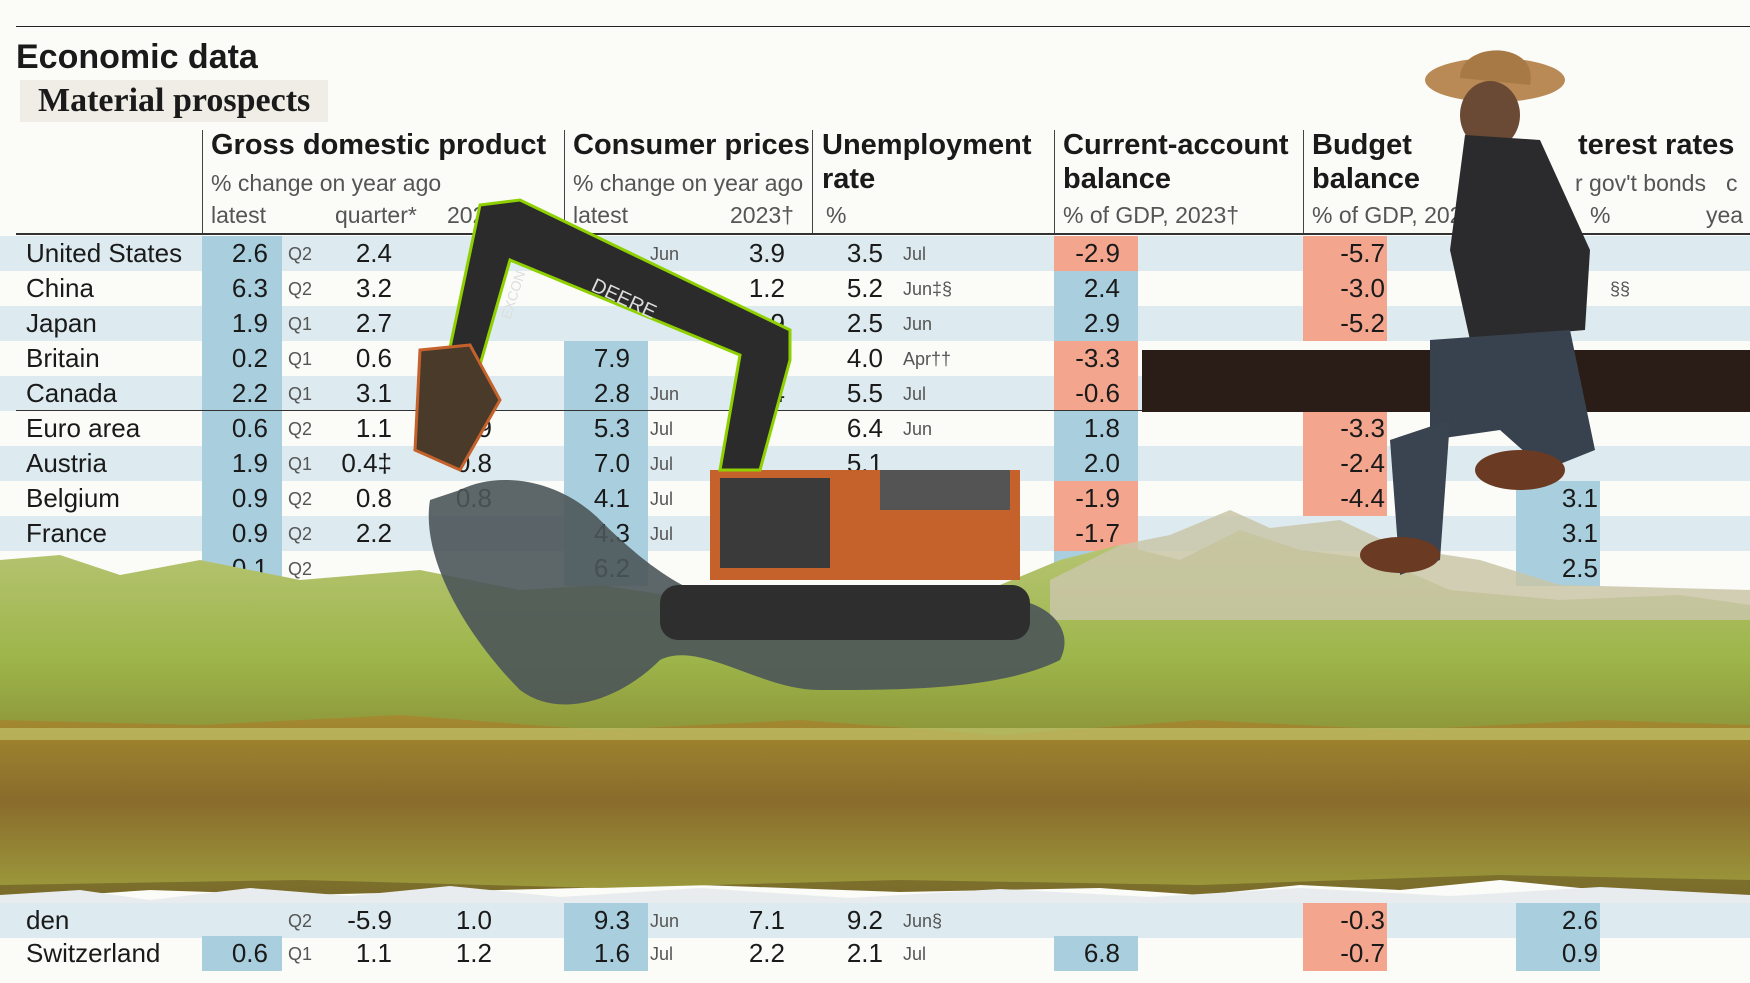 This screenshot has width=1750, height=983. Describe the element at coordinates (918, 324) in the screenshot. I see `un-m-label: Jun` at that location.